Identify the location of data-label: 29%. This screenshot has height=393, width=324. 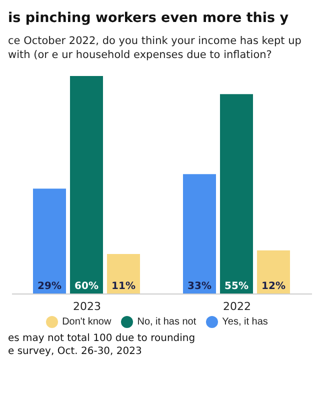
(50, 286).